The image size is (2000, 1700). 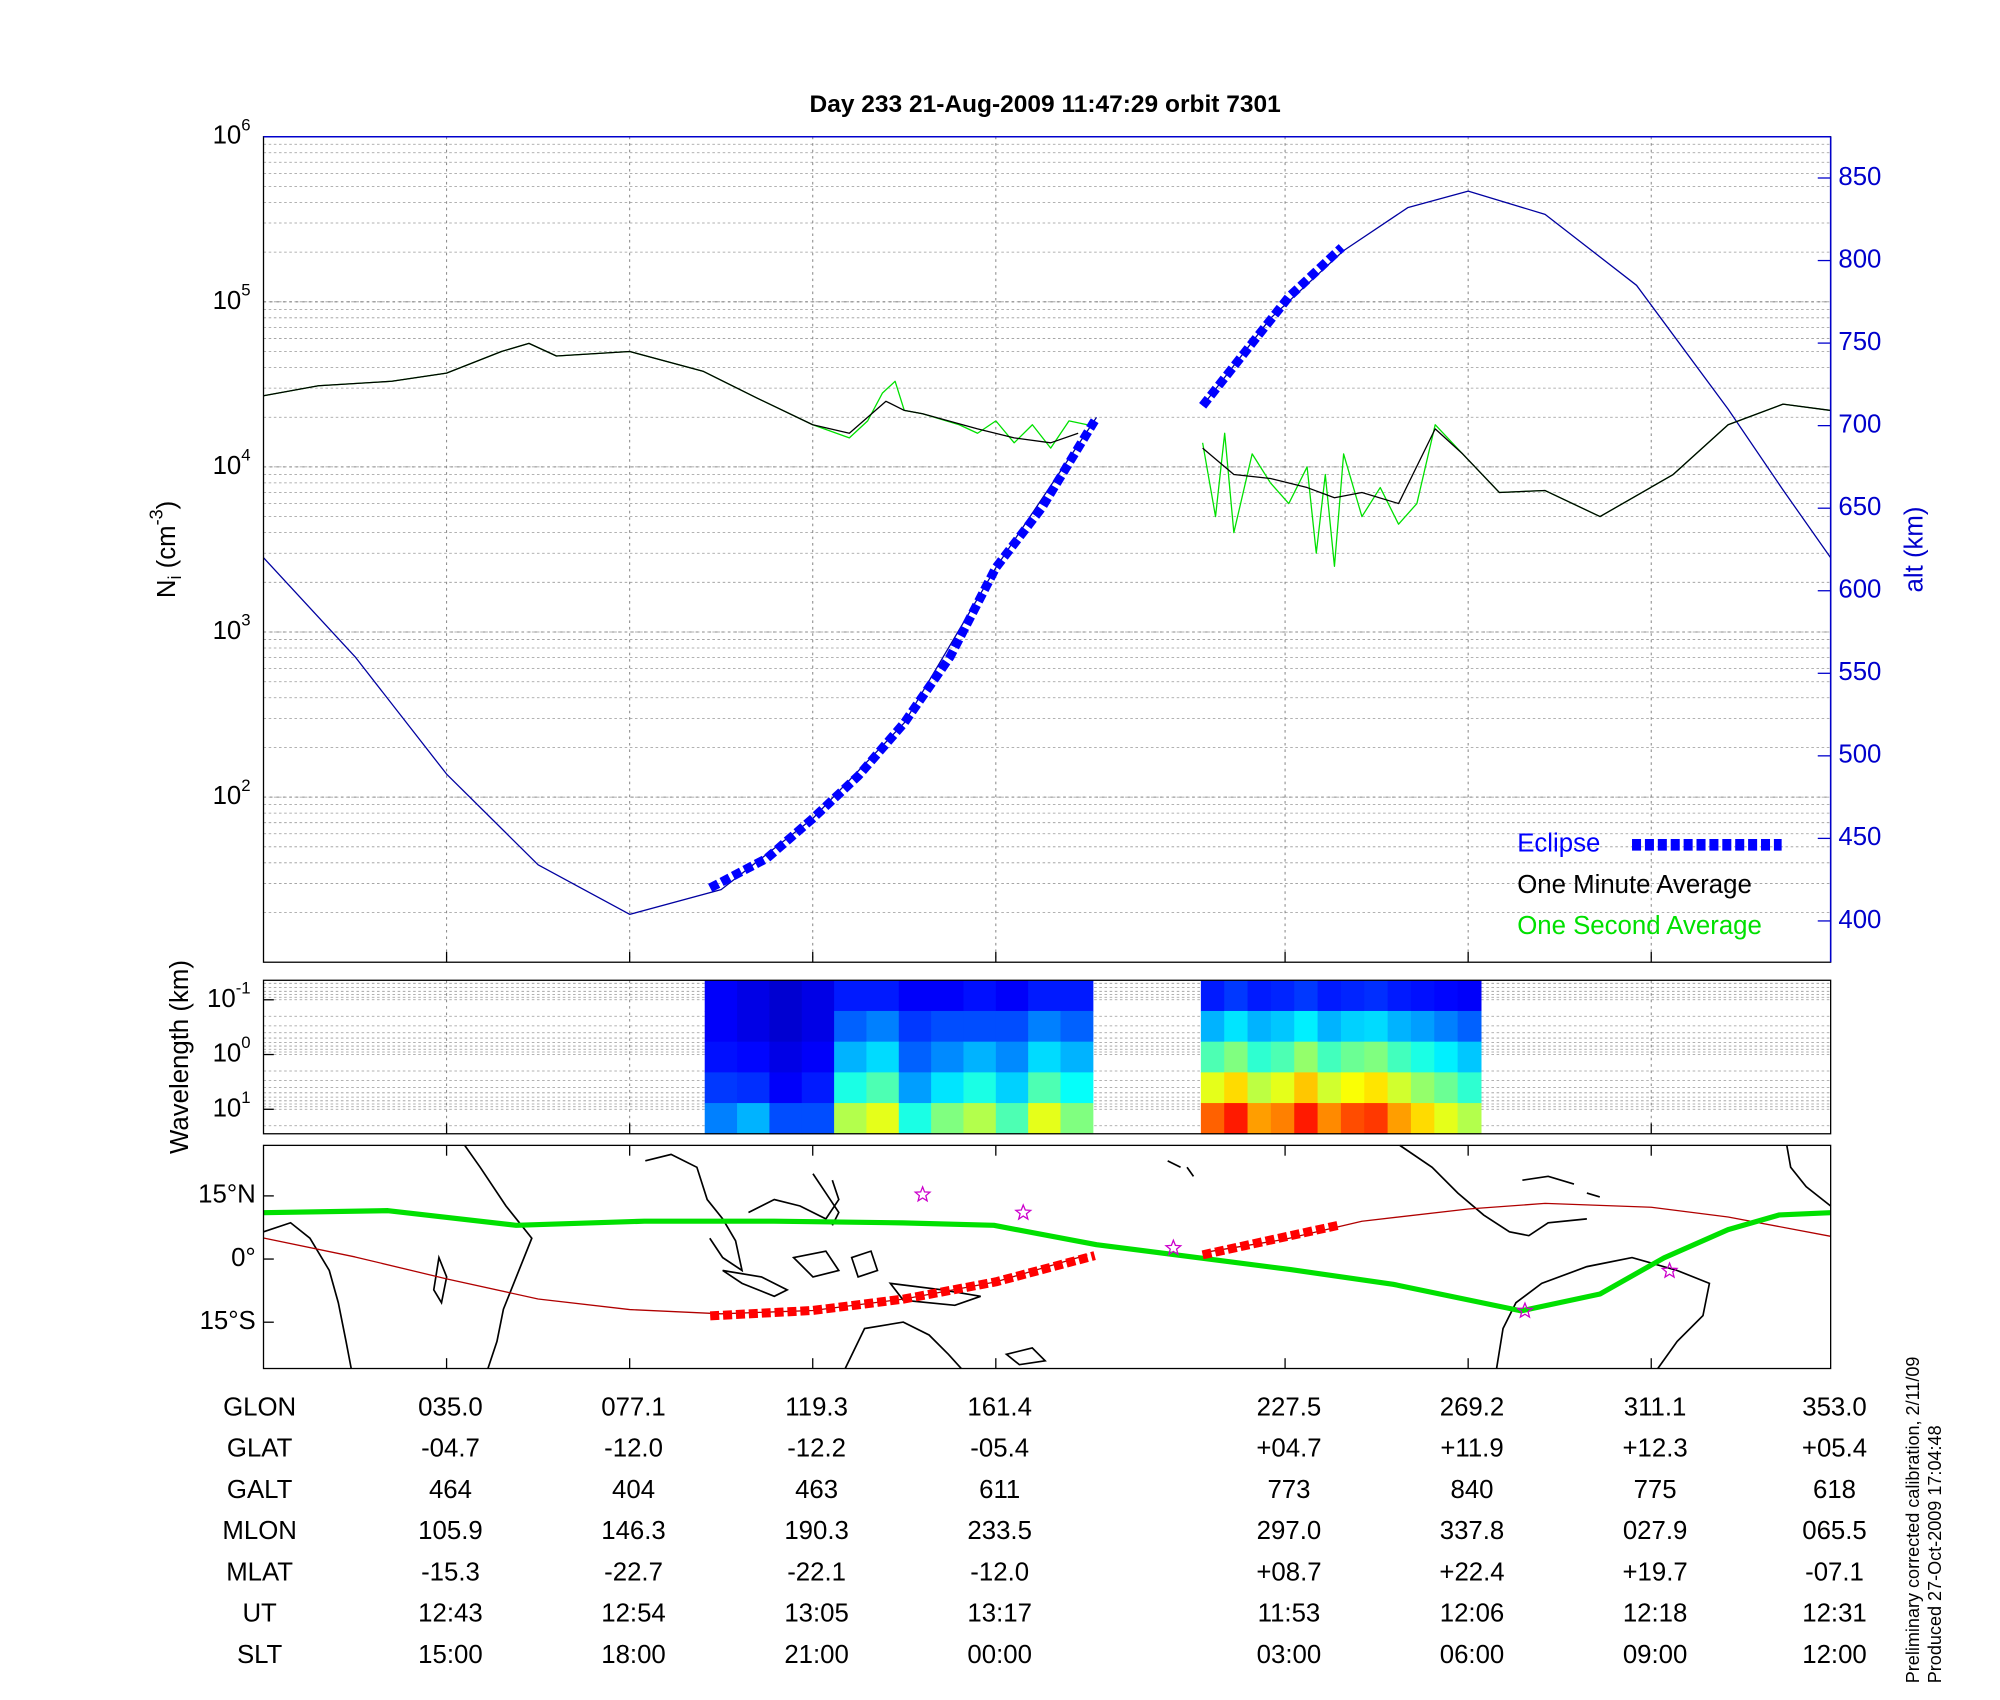 I want to click on table-cell: 00:00, so click(x=999, y=1655).